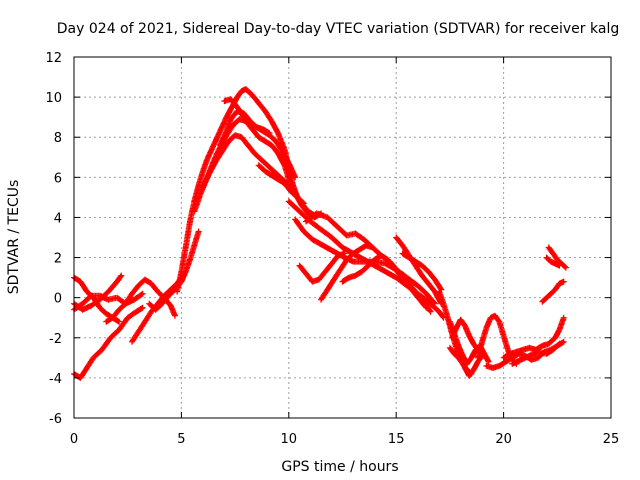  I want to click on y-tick-label: 2, so click(58, 259).